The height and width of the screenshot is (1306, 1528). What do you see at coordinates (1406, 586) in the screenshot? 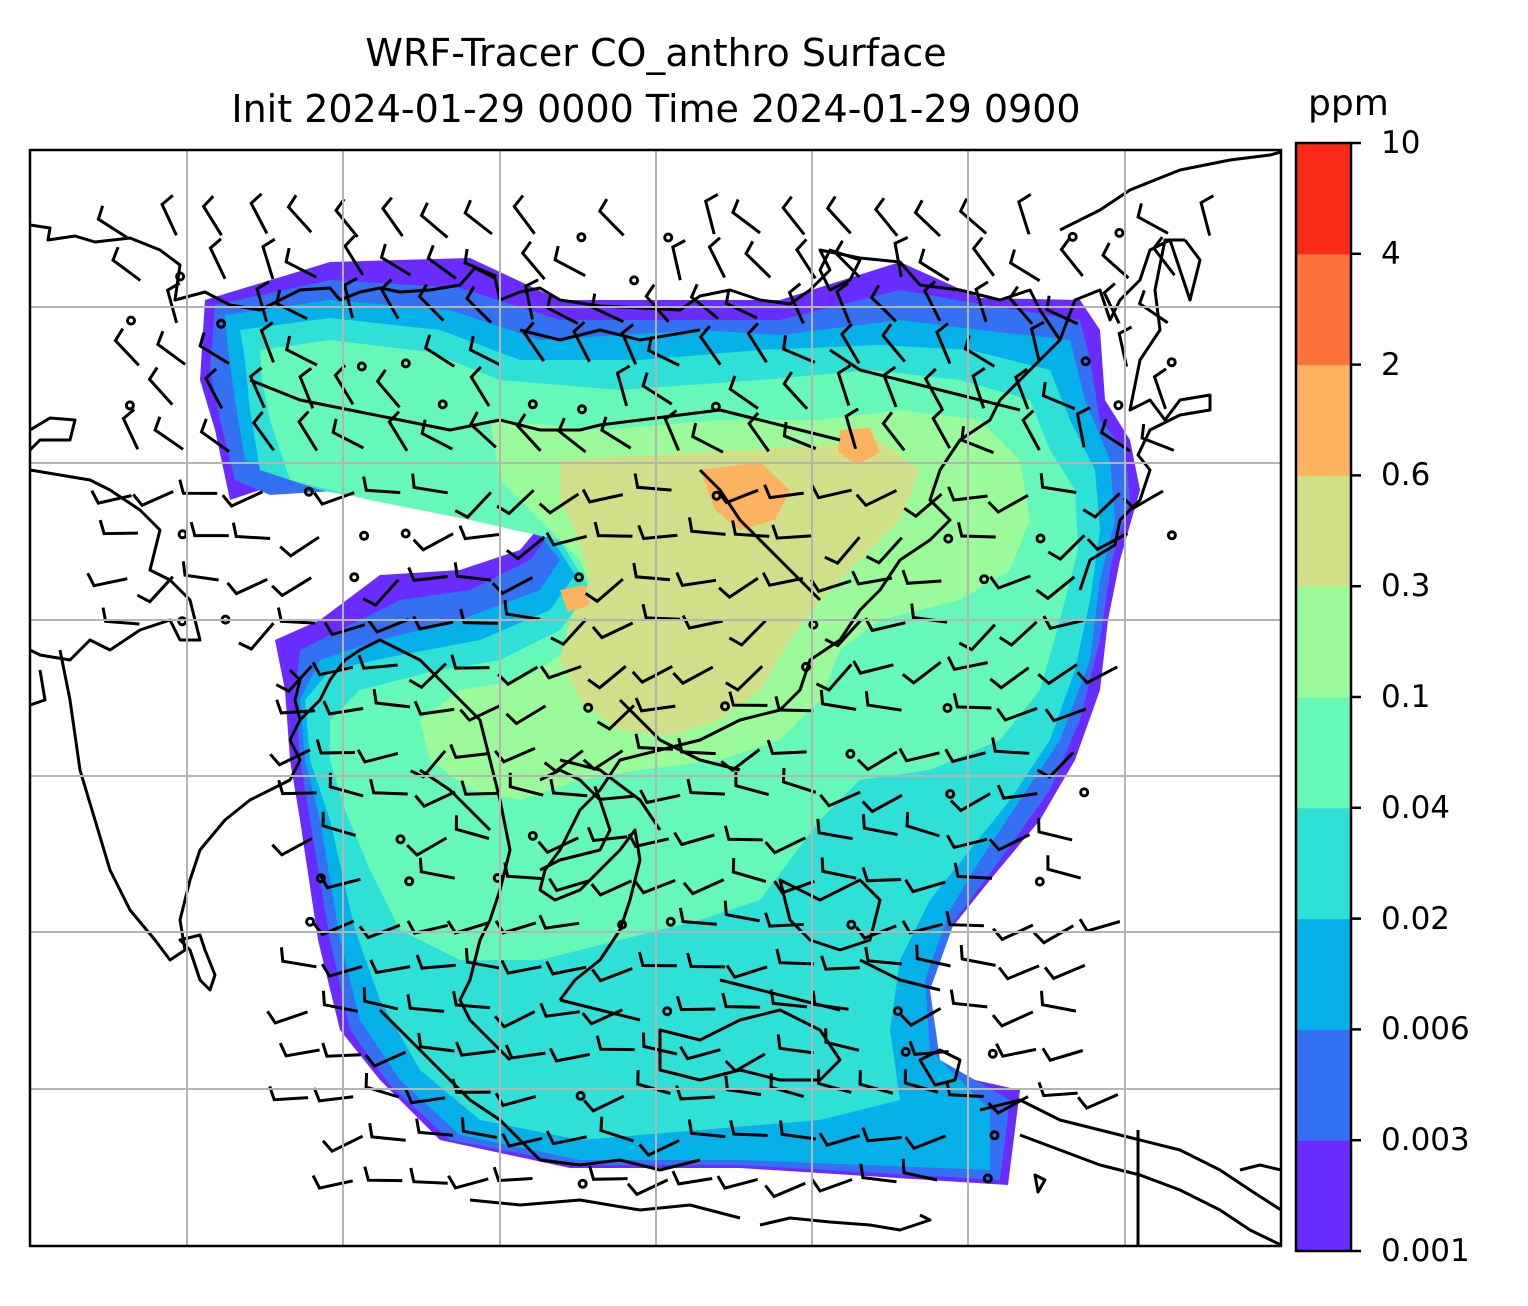
I see `colorbar-tick-label: 0.3` at bounding box center [1406, 586].